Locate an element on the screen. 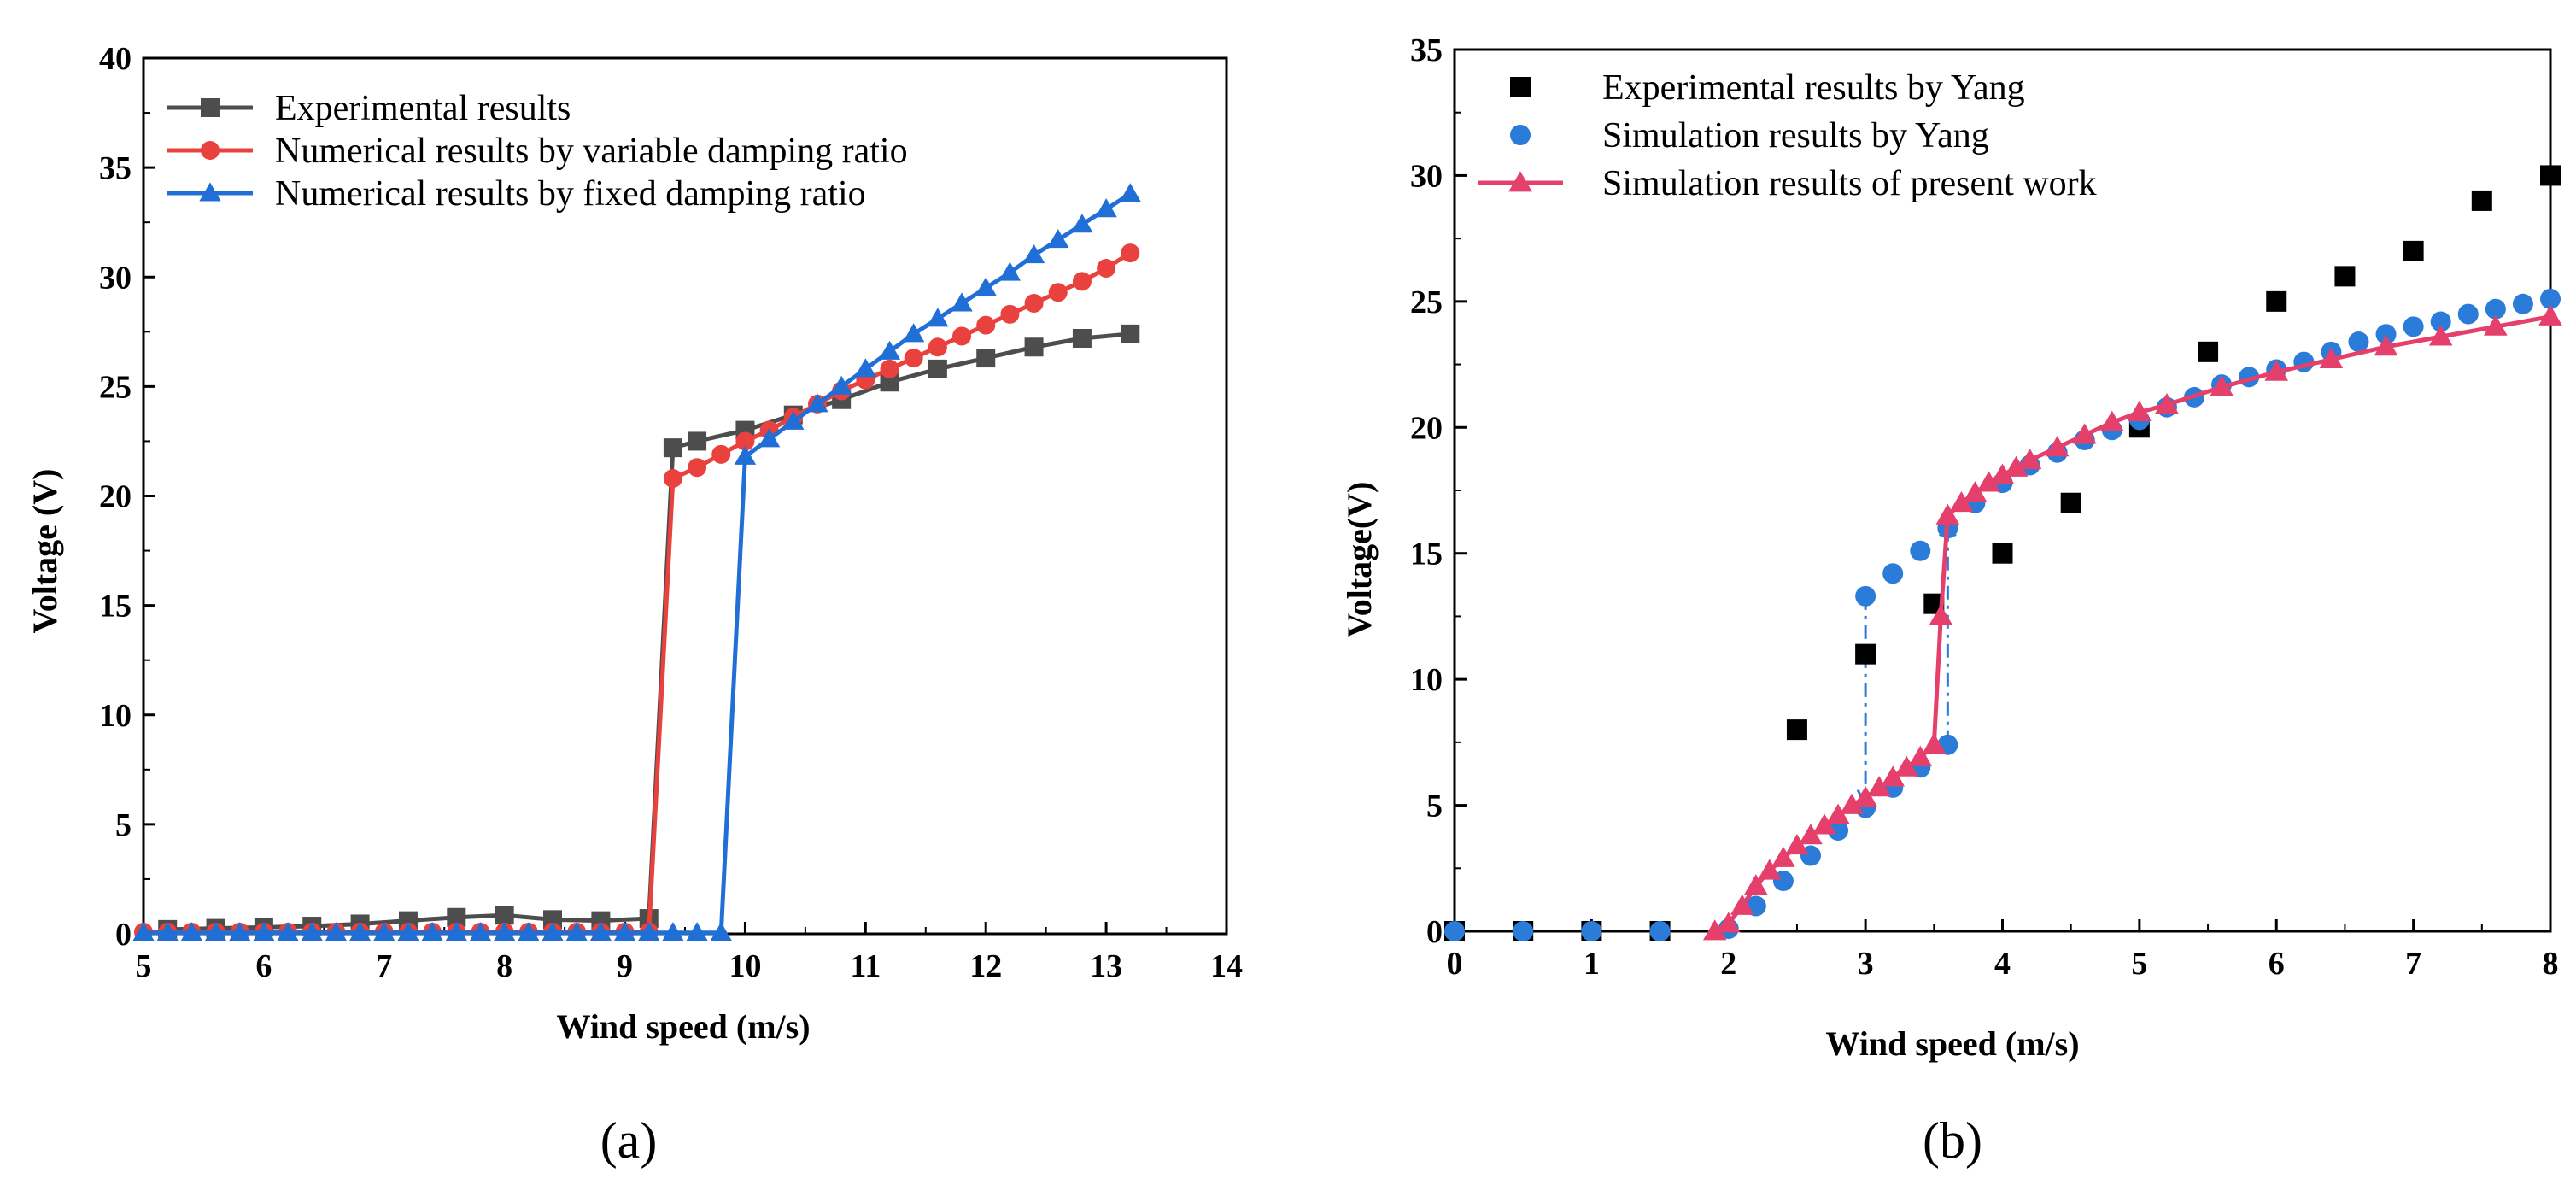 Image resolution: width=2576 pixels, height=1179 pixels. panel-label-b: (b) is located at coordinates (1952, 1140).